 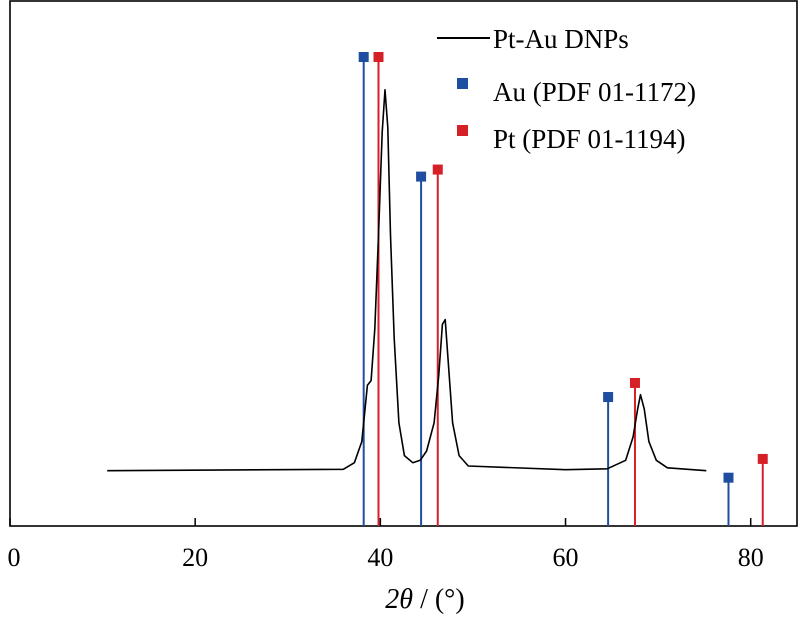 What do you see at coordinates (589, 139) in the screenshot?
I see `legend-label-2: Pt (PDF 01-1194)` at bounding box center [589, 139].